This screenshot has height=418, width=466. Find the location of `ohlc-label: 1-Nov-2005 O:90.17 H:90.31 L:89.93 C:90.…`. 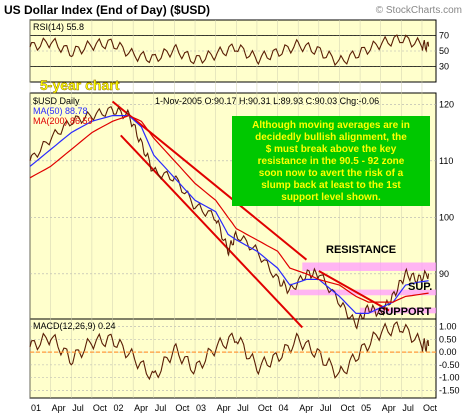

ohlc-label: 1-Nov-2005 O:90.17 H:90.31 L:89.93 C:90.… is located at coordinates (267, 101).